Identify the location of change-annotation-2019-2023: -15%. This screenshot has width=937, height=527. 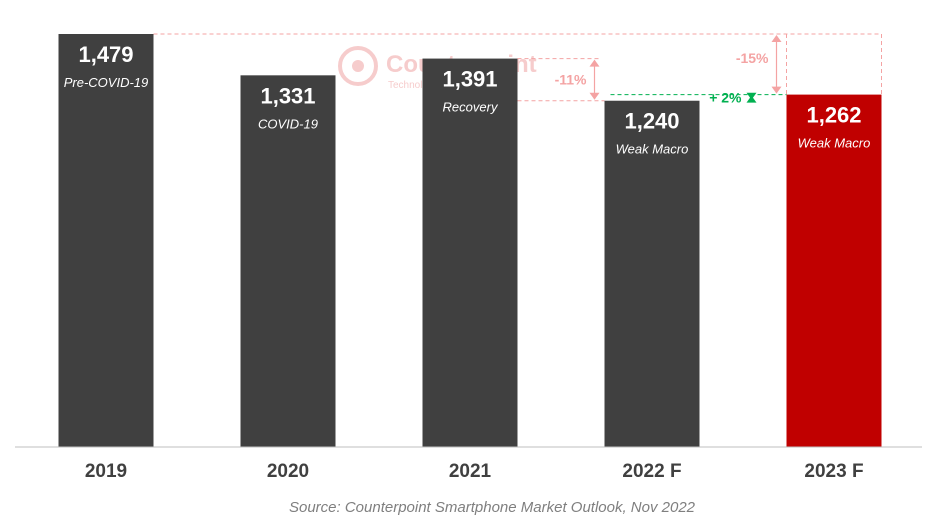
(517, 64).